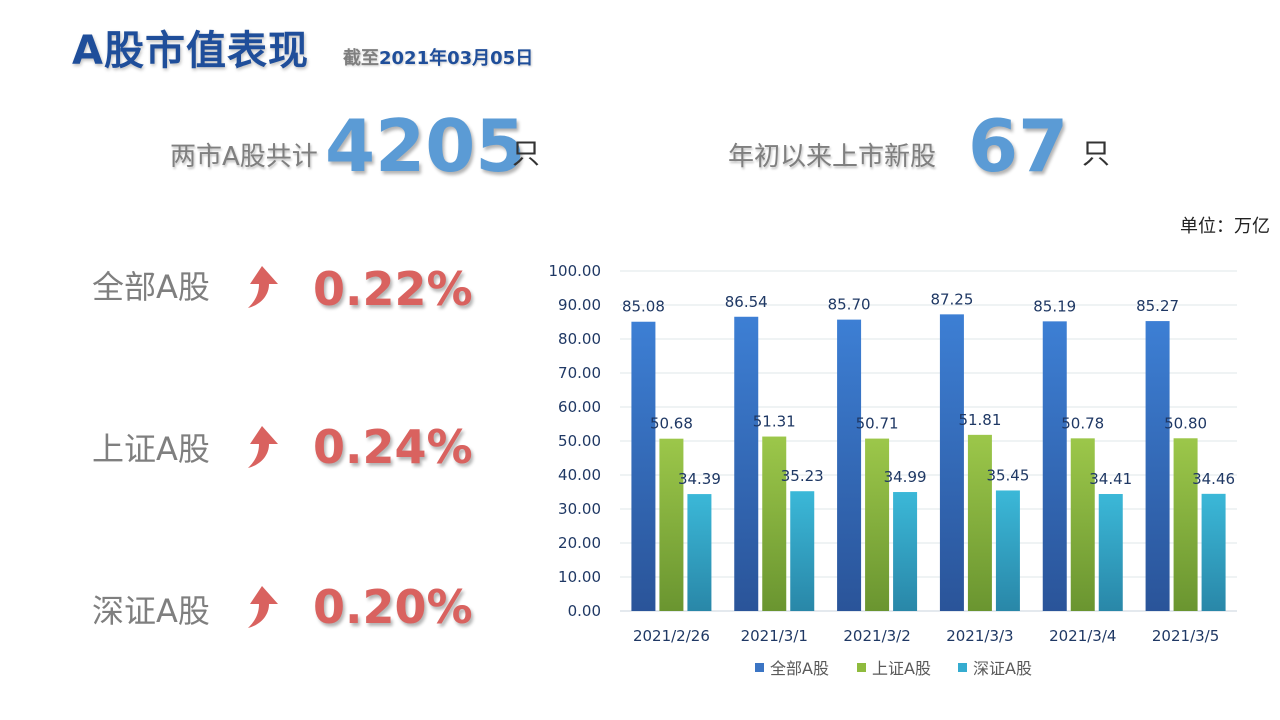 This screenshot has height=720, width=1280. I want to click on index-label-all: 全部A股, so click(151, 287).